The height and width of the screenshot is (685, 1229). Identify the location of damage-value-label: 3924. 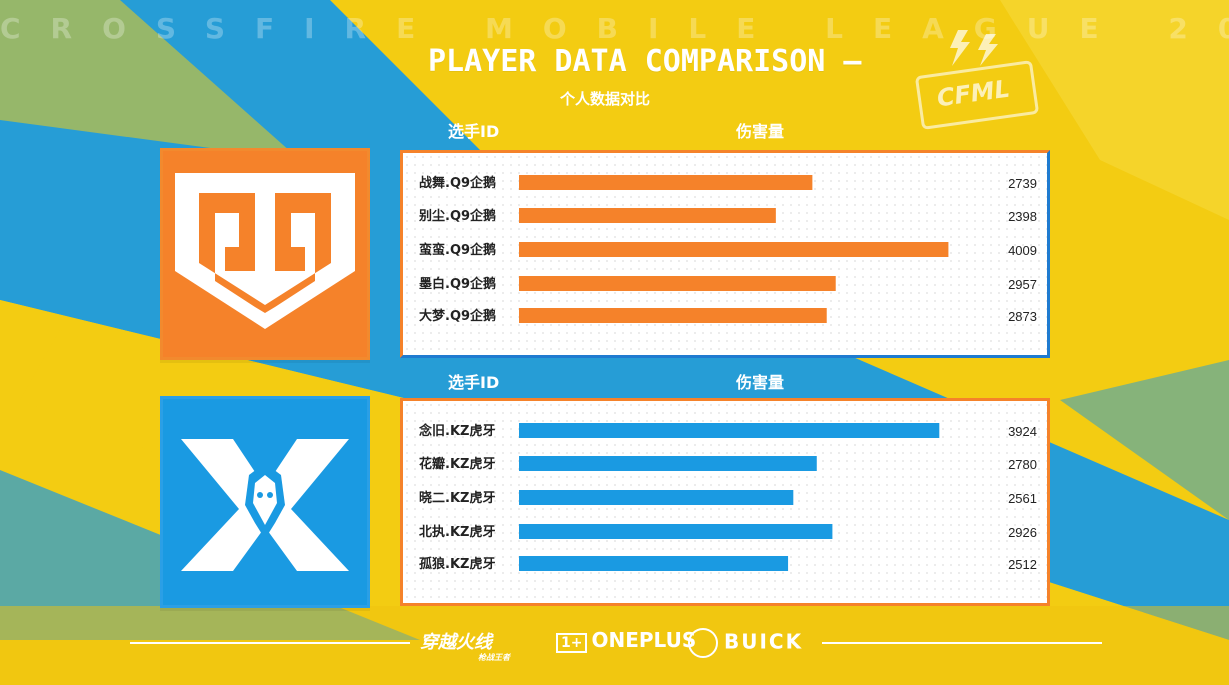
(1022, 431).